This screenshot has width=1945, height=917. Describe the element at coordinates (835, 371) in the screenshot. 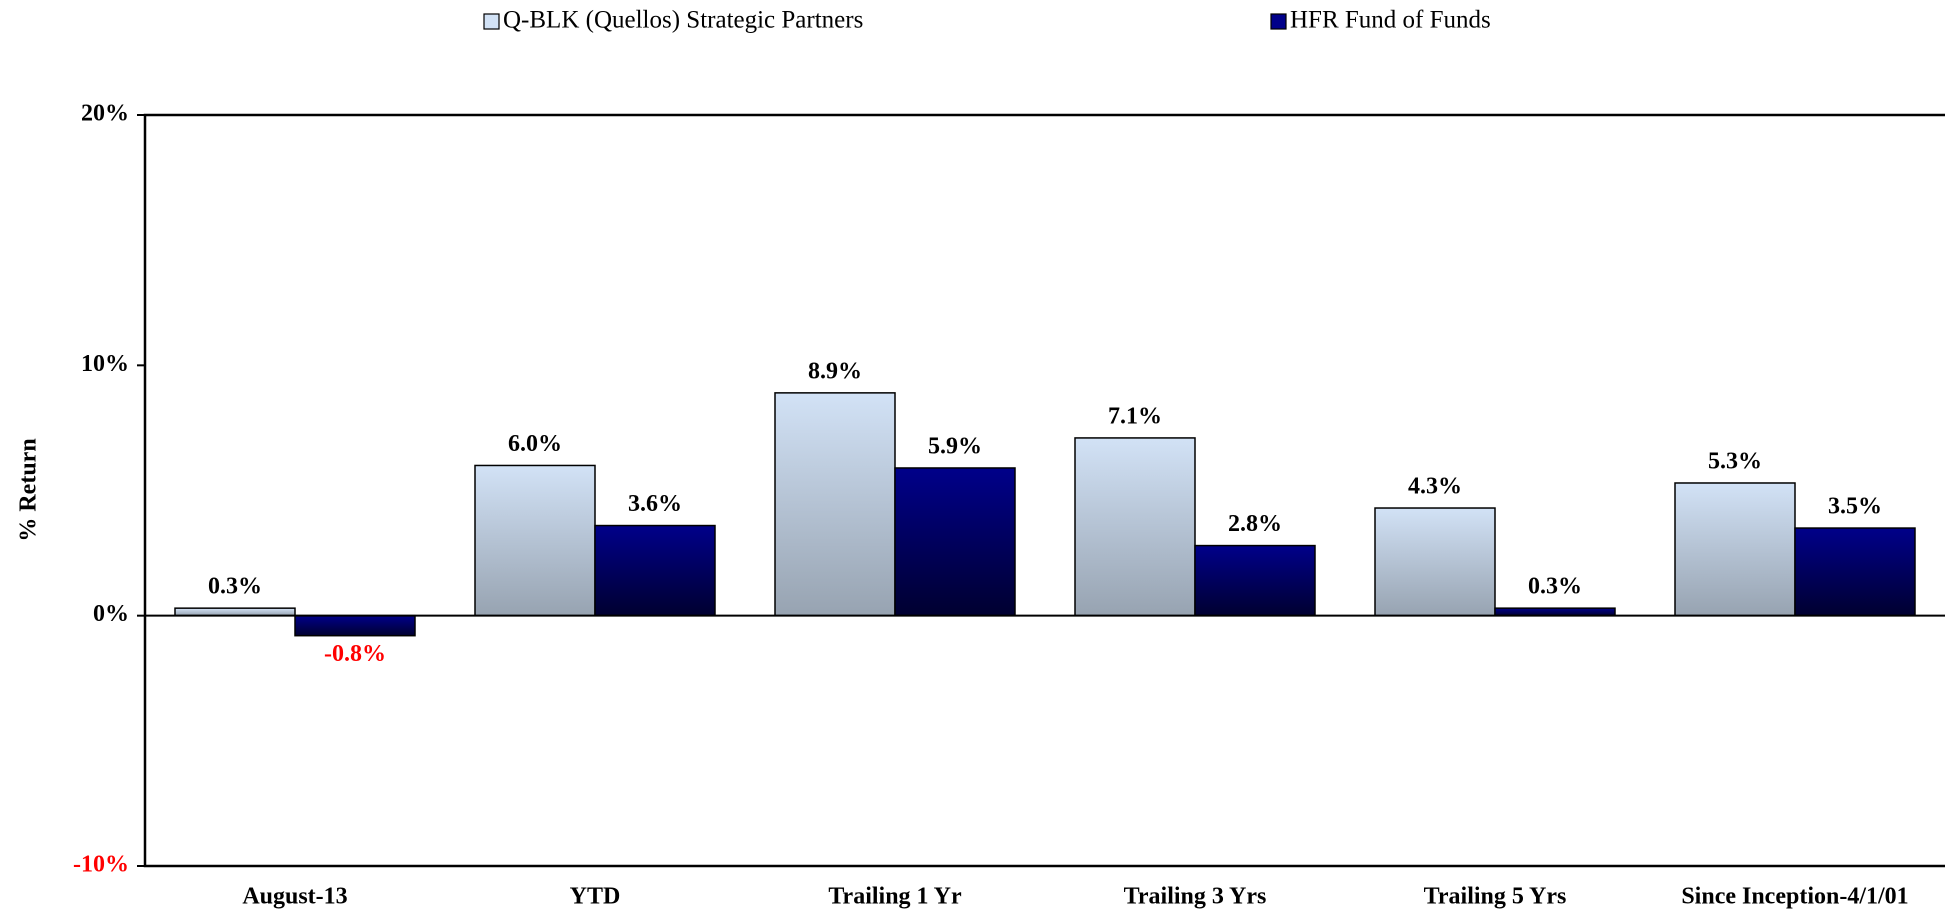

I see `data-label: 8.9%` at that location.